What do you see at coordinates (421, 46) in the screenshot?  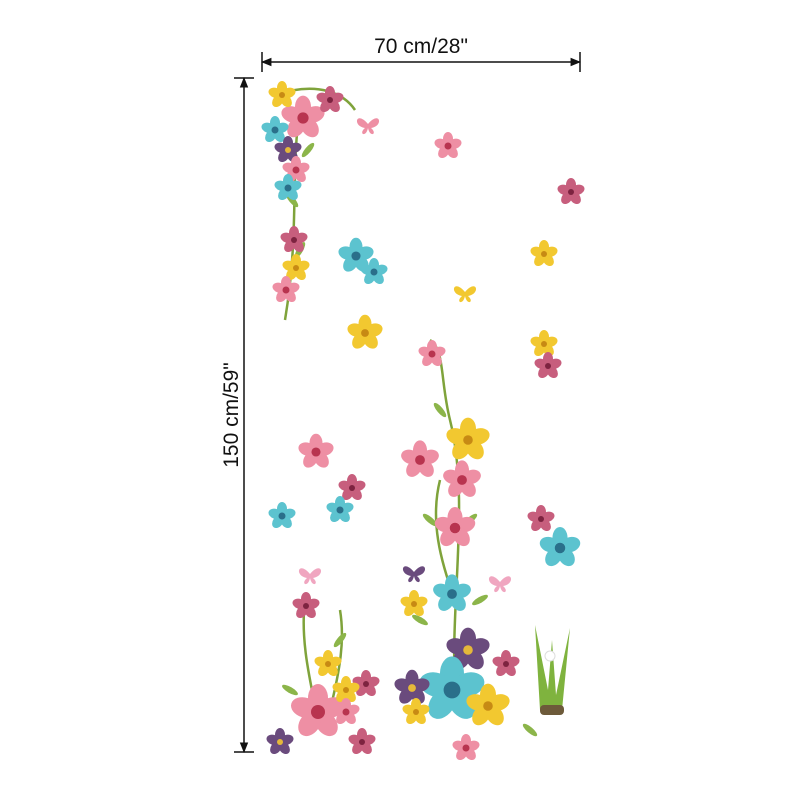 I see `width-label: 70 cm/28"` at bounding box center [421, 46].